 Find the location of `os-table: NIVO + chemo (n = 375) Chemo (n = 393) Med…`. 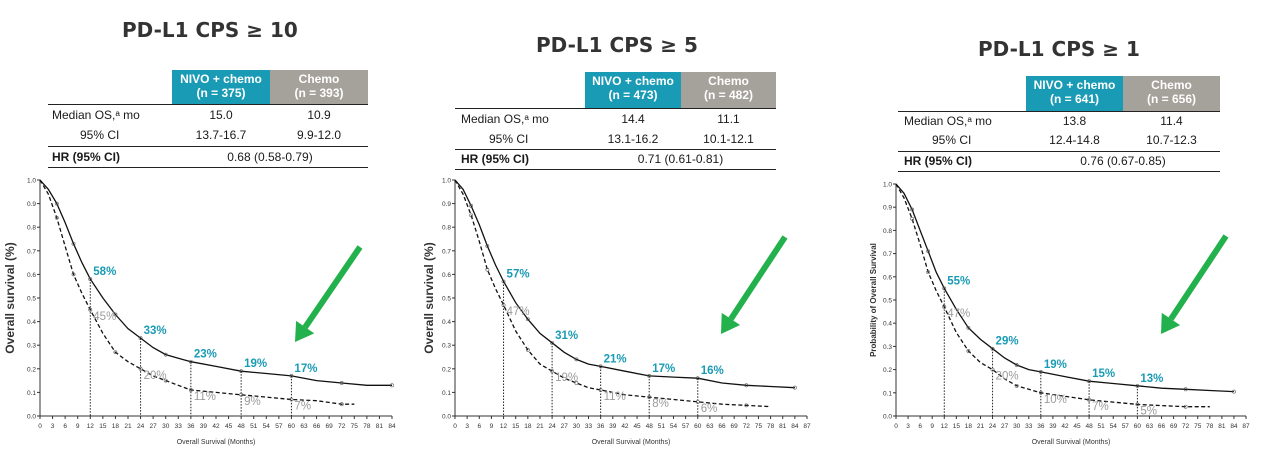

os-table: NIVO + chemo (n = 375) Chemo (n = 393) Med… is located at coordinates (208, 120).